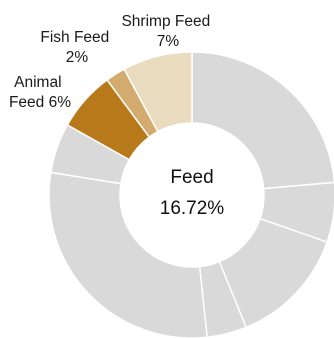 This screenshot has width=334, height=338. I want to click on center-label-title: Feed, so click(191, 177).